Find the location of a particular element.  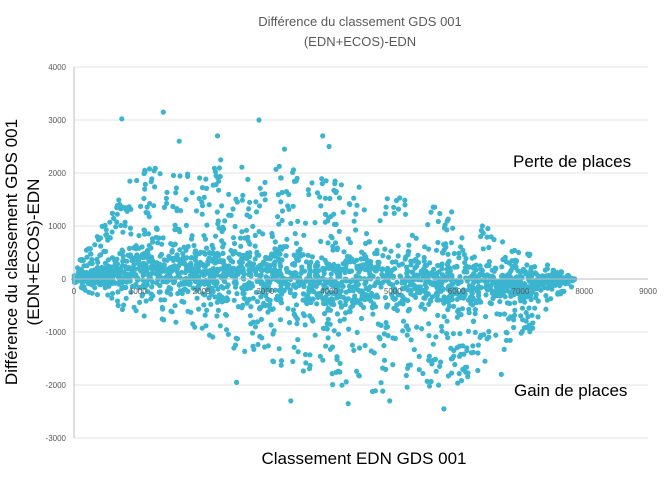

y-tick-label: 0 is located at coordinates (64, 279).